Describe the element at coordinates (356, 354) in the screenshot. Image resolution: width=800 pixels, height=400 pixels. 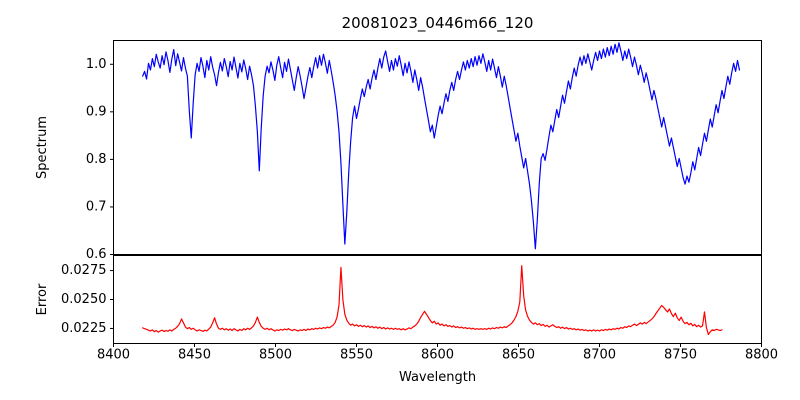
I see `error-x-ticklabel: 8550` at that location.